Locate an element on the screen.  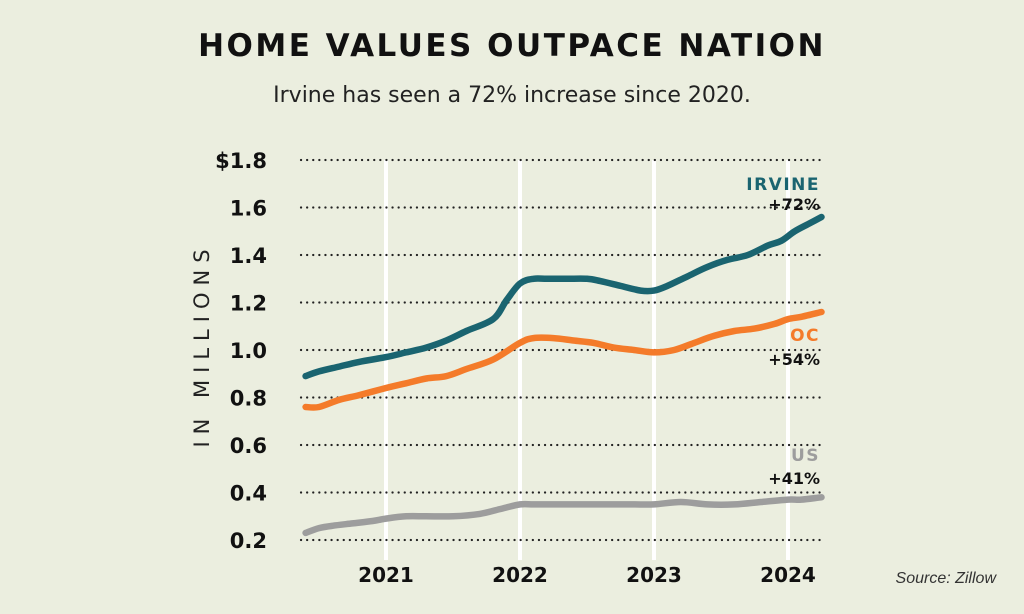
series-name-label-irvine: IRVINE is located at coordinates (783, 185).